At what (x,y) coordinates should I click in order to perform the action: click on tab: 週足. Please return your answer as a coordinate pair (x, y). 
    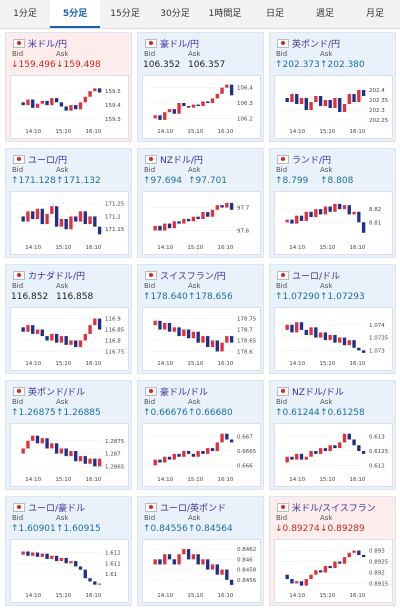
    Looking at the image, I should click on (324, 14).